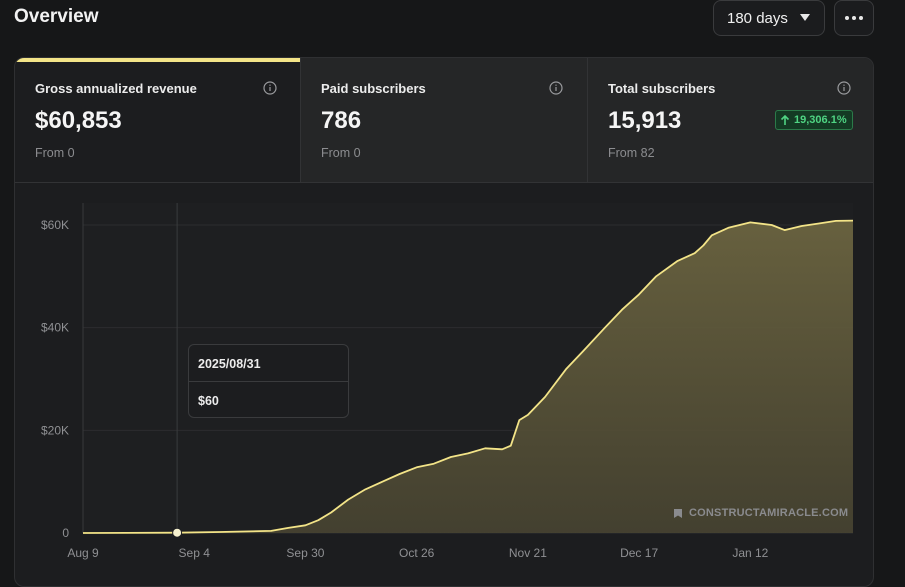 The height and width of the screenshot is (587, 905). Describe the element at coordinates (83, 553) in the screenshot. I see `x-tick-label: Aug 9` at that location.